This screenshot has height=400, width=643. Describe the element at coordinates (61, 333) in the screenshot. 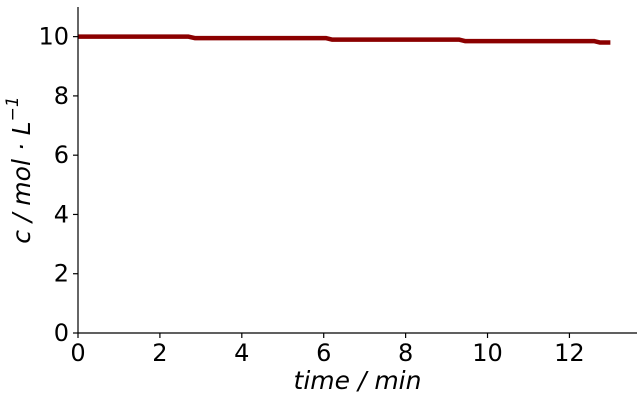

I see `y-tick-label: 0` at that location.